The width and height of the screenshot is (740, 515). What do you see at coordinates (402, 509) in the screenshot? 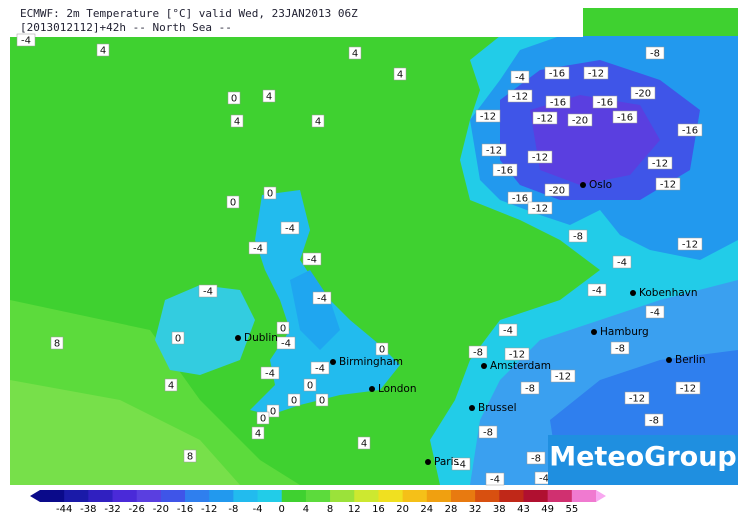
I see `colorbar-label: 20` at bounding box center [402, 509].